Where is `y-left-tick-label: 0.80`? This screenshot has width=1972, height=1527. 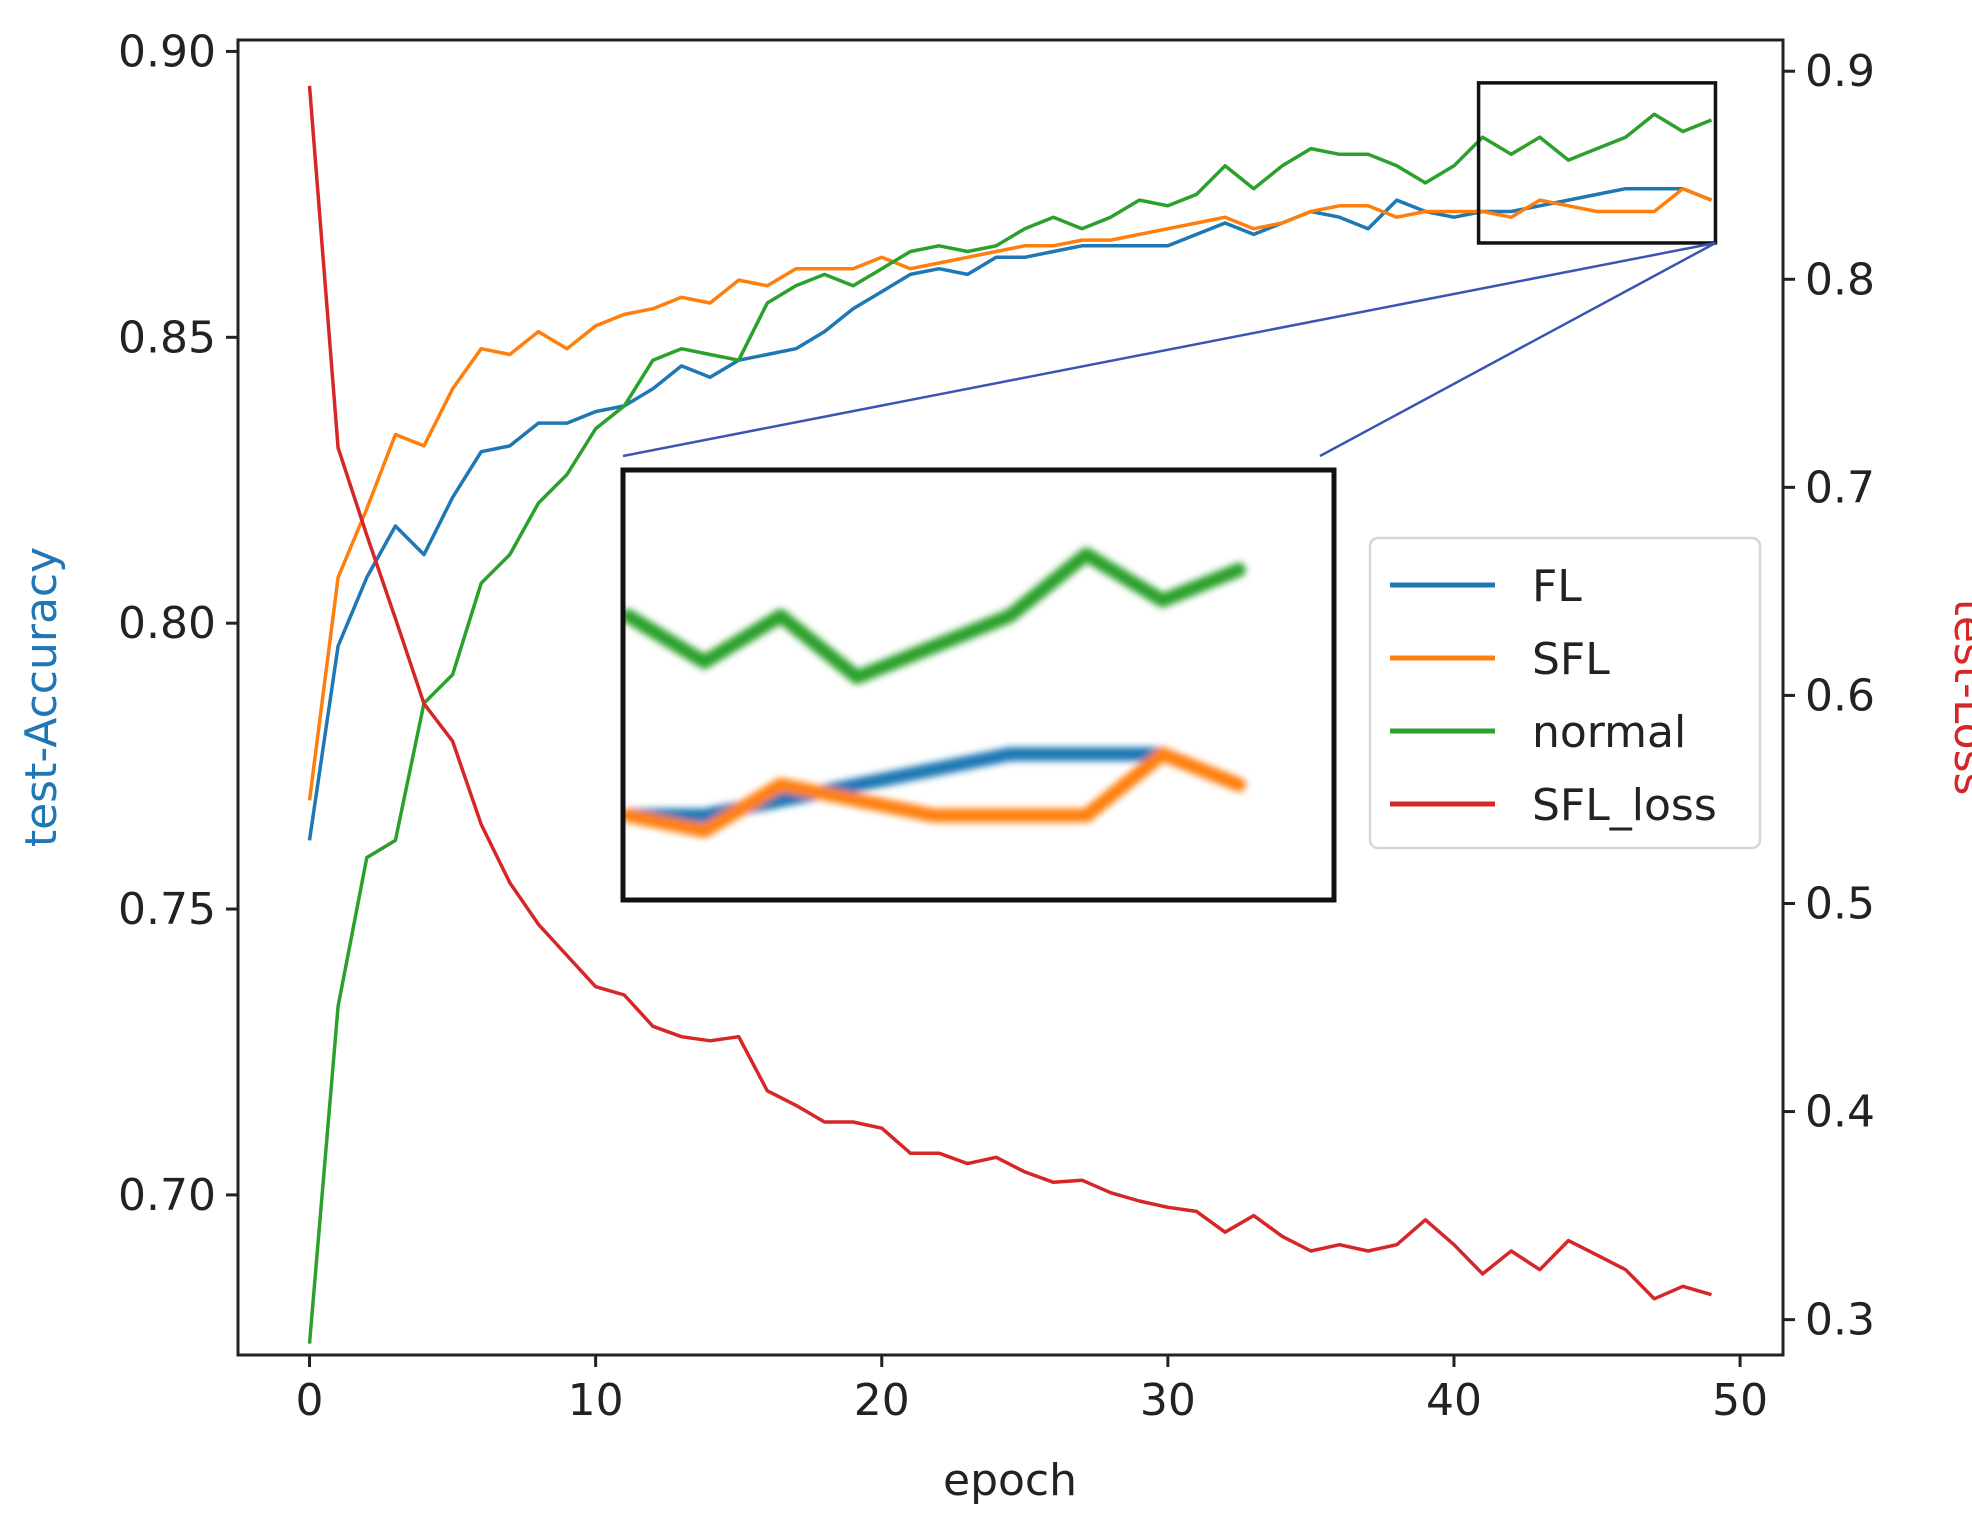
y-left-tick-label: 0.80 is located at coordinates (167, 623).